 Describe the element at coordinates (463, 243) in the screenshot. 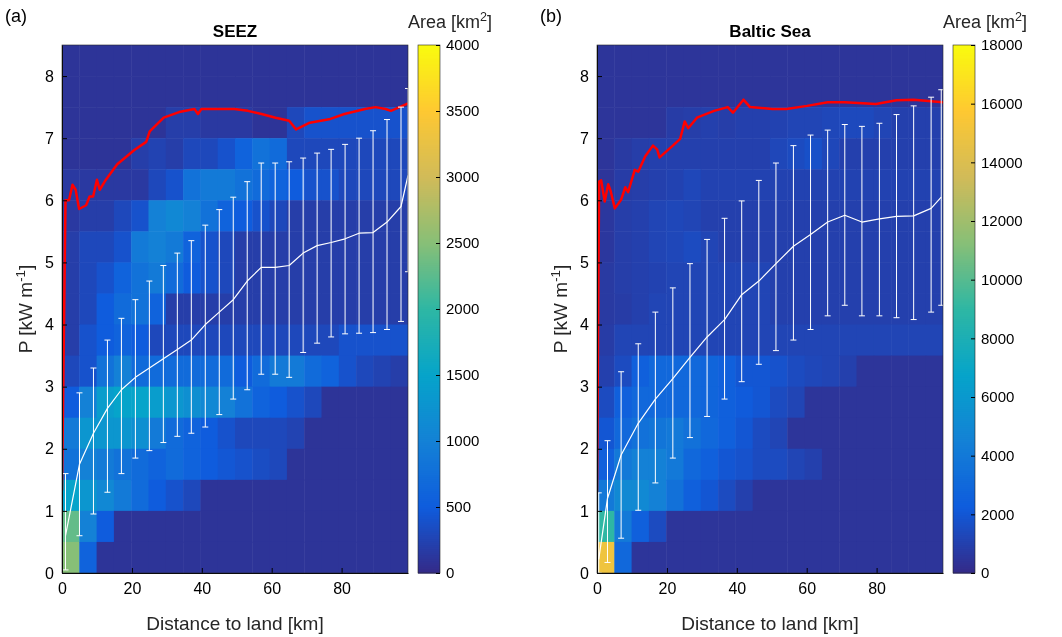

I see `color-bar-label: 2500` at that location.